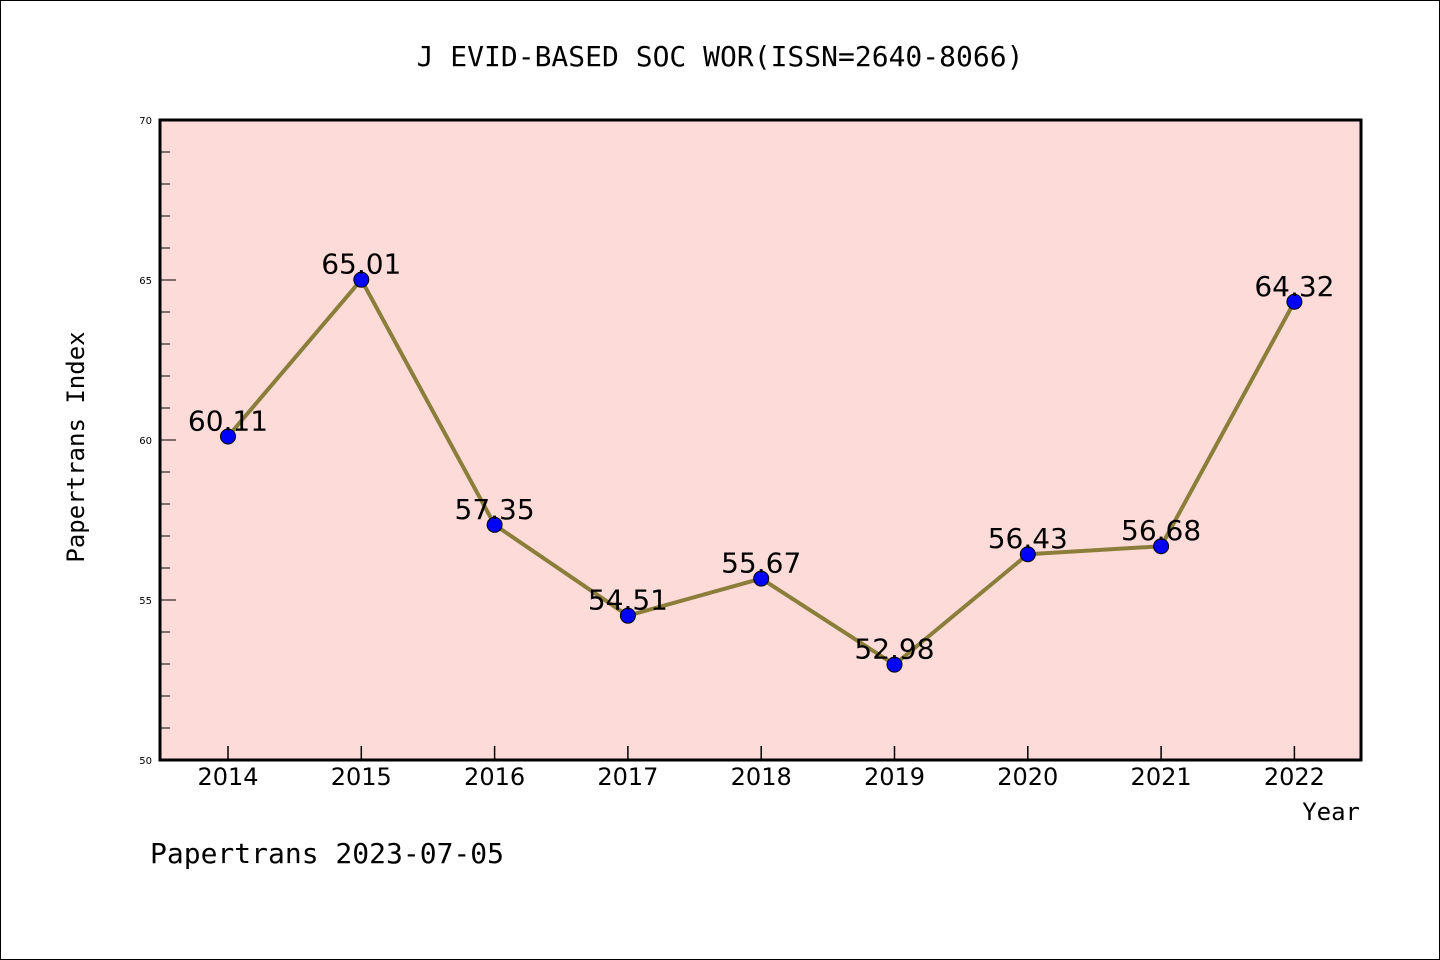 The width and height of the screenshot is (1440, 960). Describe the element at coordinates (761, 777) in the screenshot. I see `x-tick-label: 2018` at that location.